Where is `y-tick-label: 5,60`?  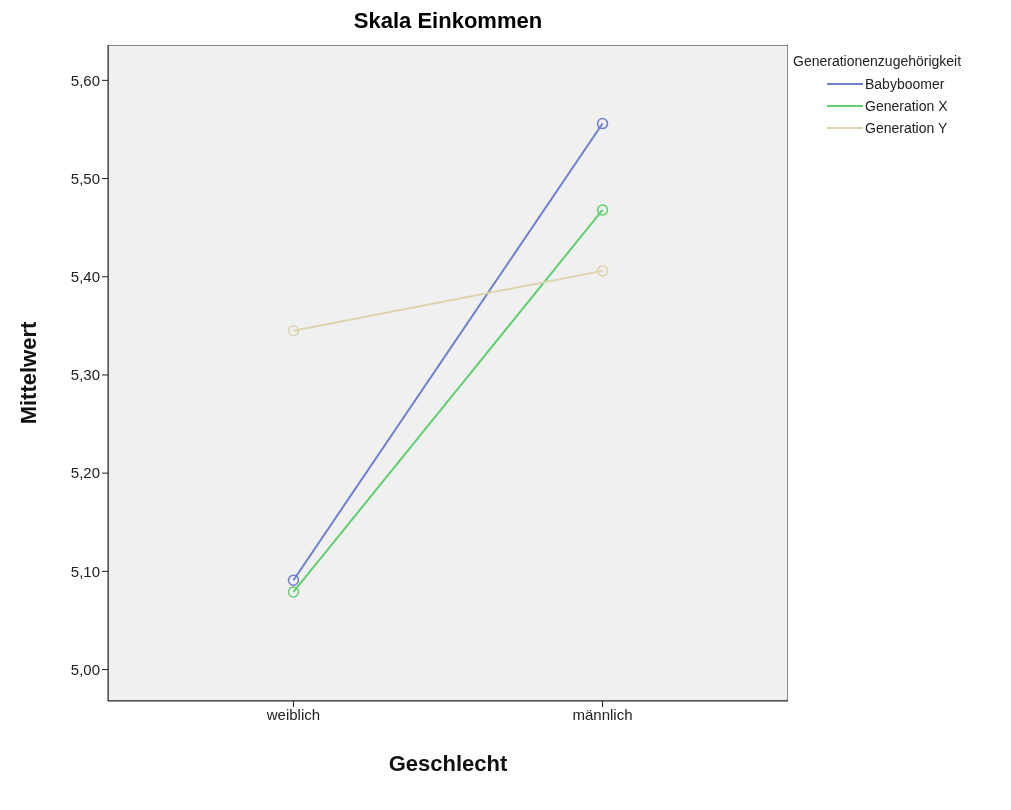
y-tick-label: 5,60 is located at coordinates (85, 80).